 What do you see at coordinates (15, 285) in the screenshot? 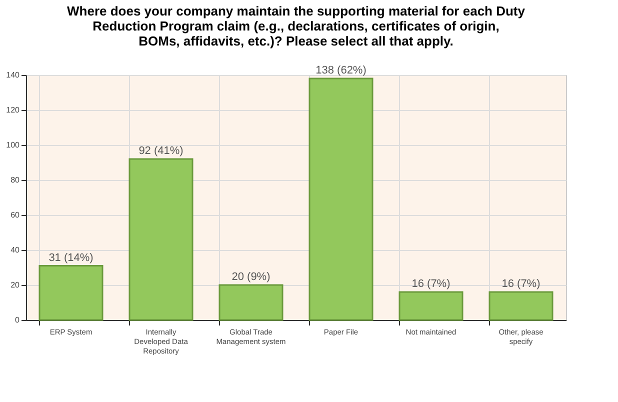
I see `y-tick-label: 20` at bounding box center [15, 285].